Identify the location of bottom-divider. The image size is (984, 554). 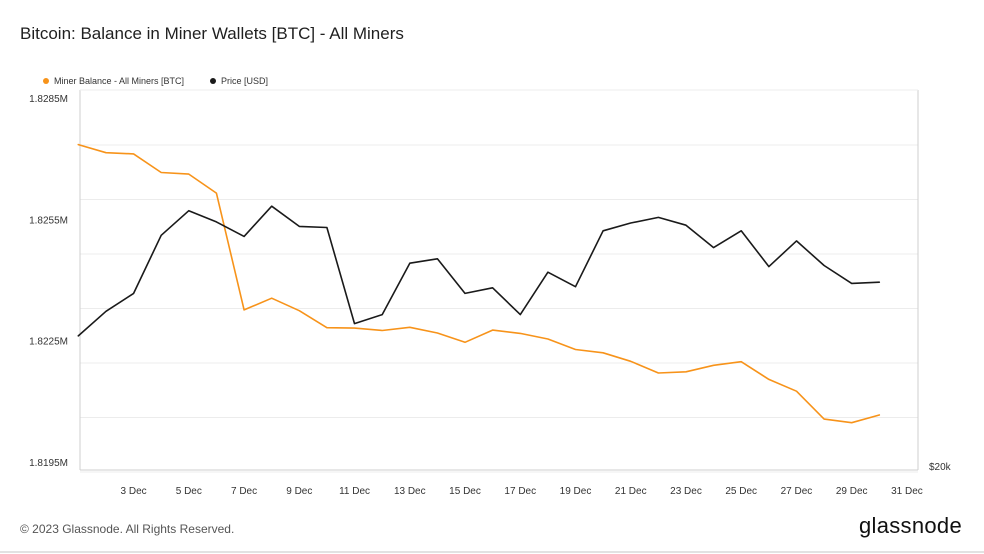
(492, 552).